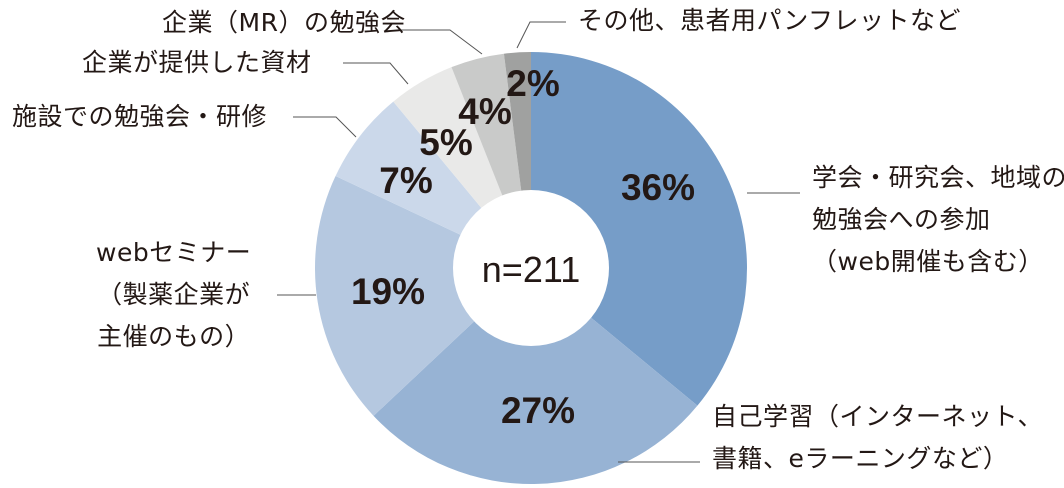 The width and height of the screenshot is (1064, 488). What do you see at coordinates (325, 127) in the screenshot?
I see `leader-line-s3` at bounding box center [325, 127].